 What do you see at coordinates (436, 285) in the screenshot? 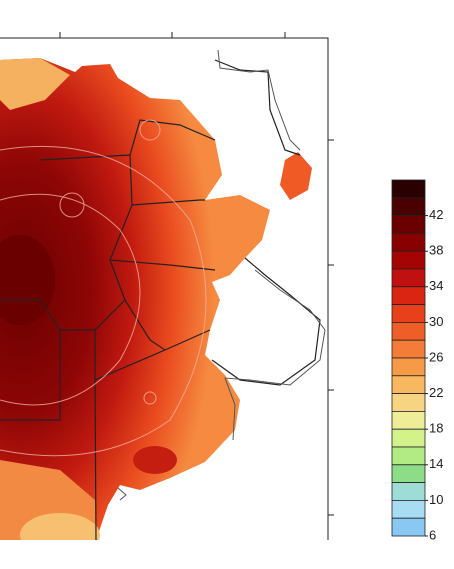
I see `tick-label: 34` at bounding box center [436, 285].